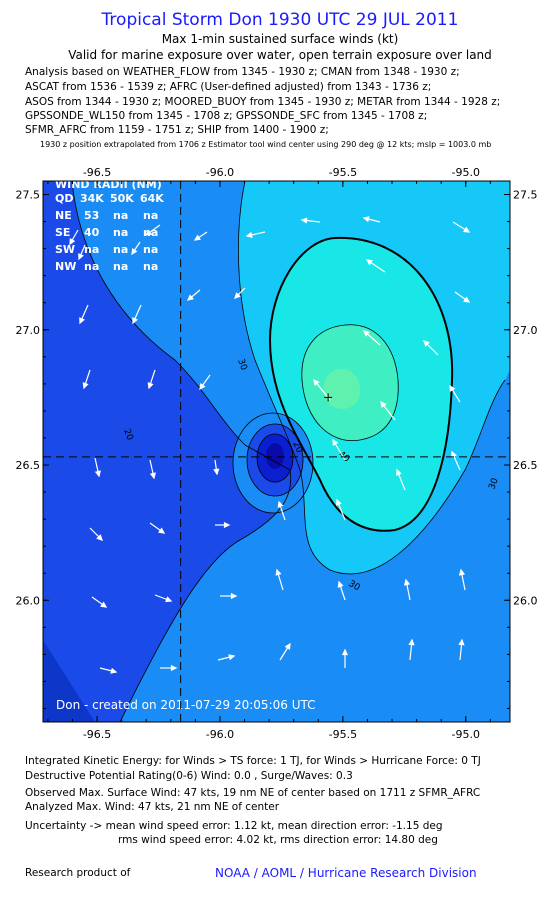 The height and width of the screenshot is (915, 560). Describe the element at coordinates (152, 198) in the screenshot. I see `radii-header-cell: 64K` at that location.